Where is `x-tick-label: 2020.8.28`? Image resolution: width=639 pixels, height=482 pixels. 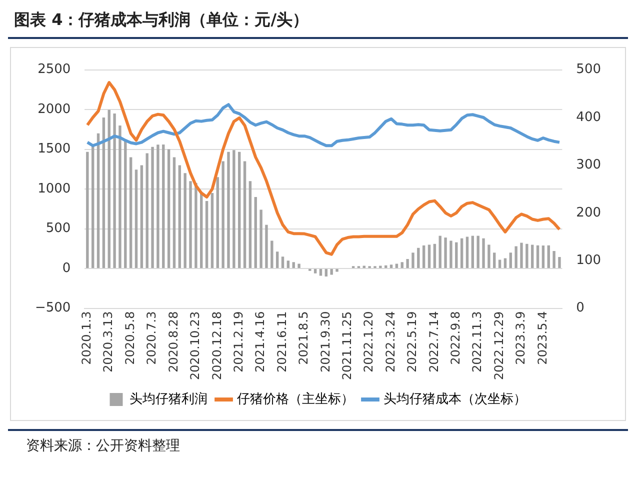 x-tick-label: 2020.8.28 is located at coordinates (173, 341).